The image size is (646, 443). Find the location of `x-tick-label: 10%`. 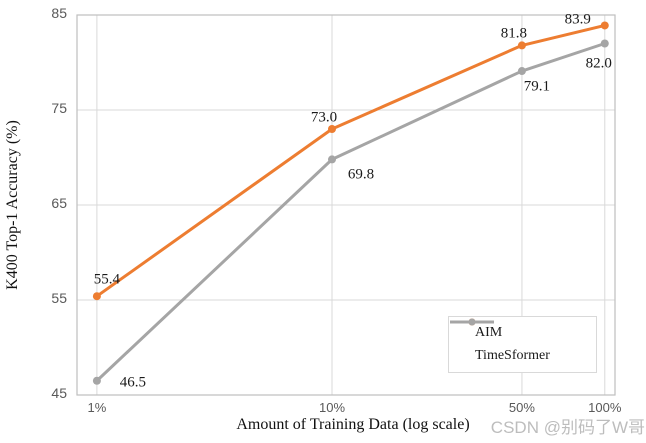

x-tick-label: 10% is located at coordinates (332, 407).